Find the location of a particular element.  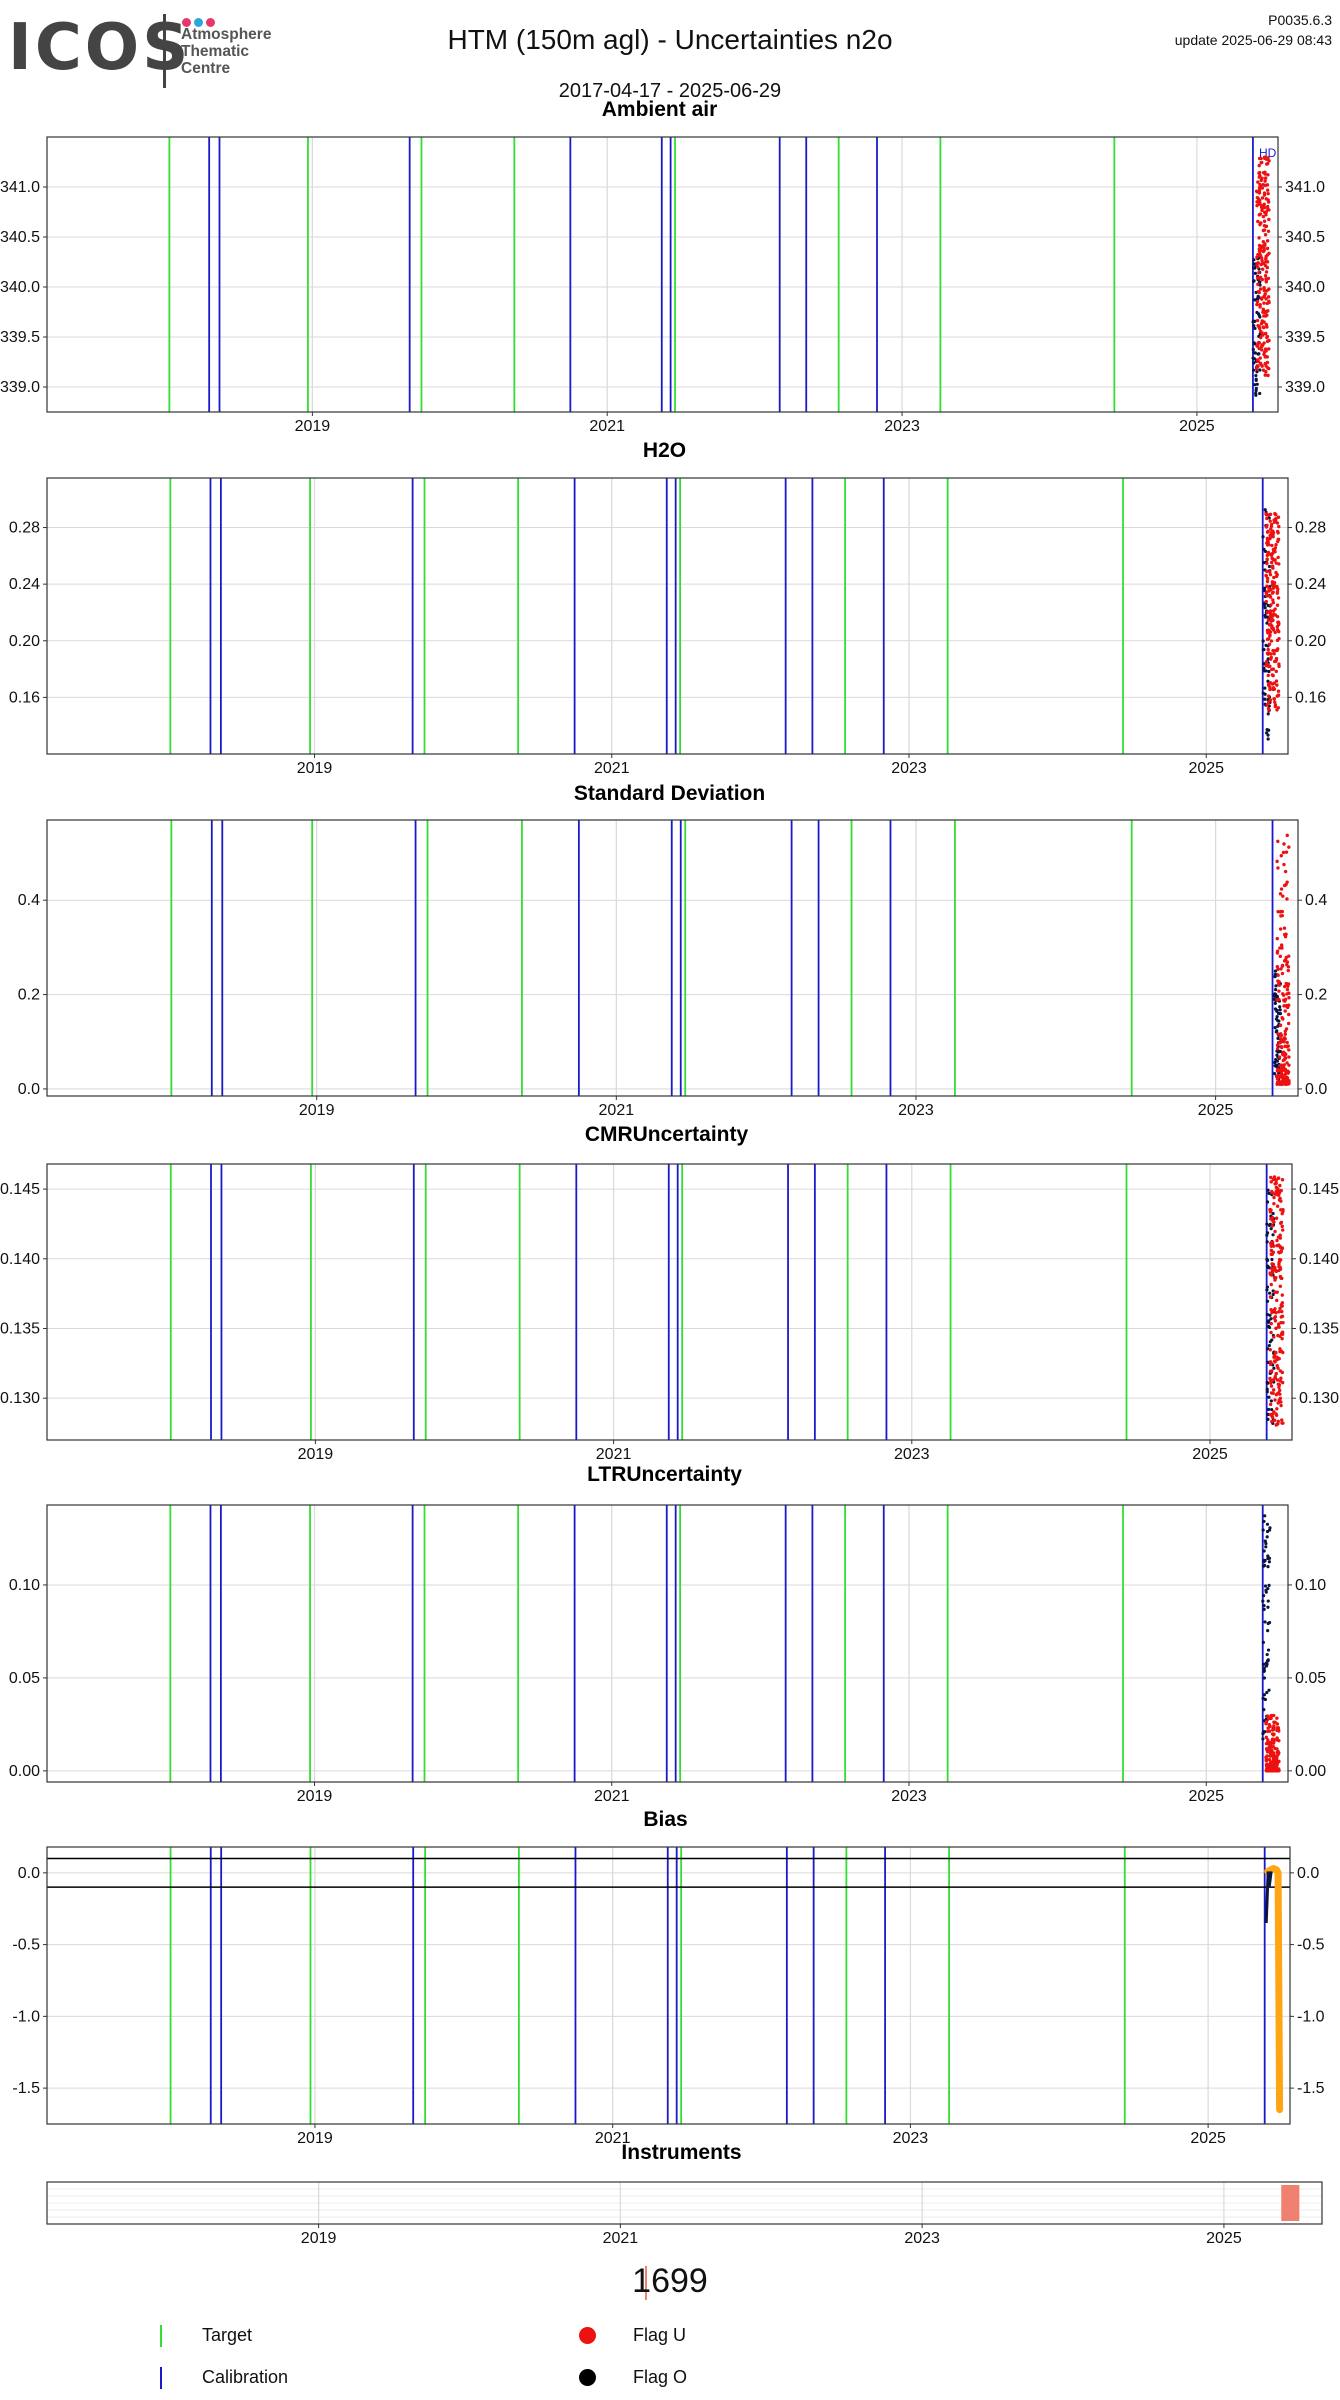

instrument-bar is located at coordinates (1290, 2203).